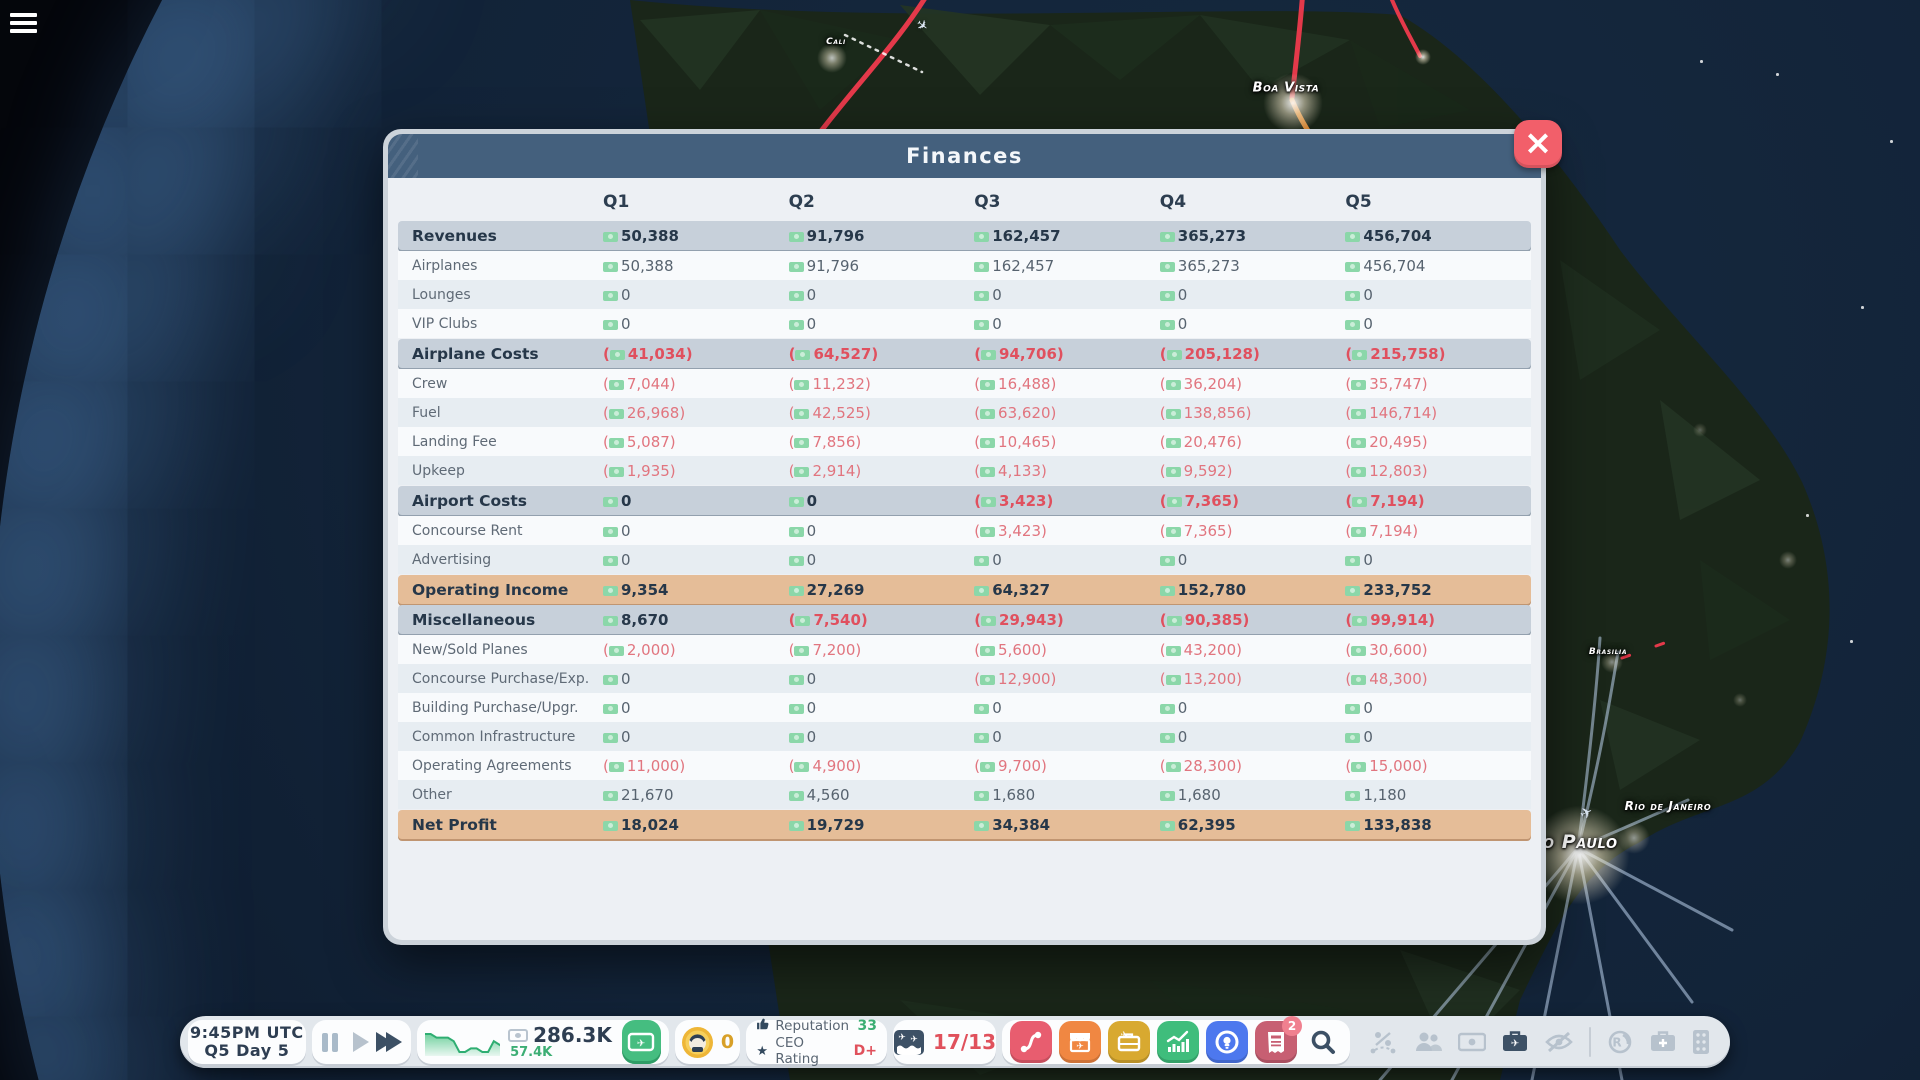 This screenshot has width=1920, height=1080. Describe the element at coordinates (462, 1044) in the screenshot. I see `cash-sparkline` at that location.